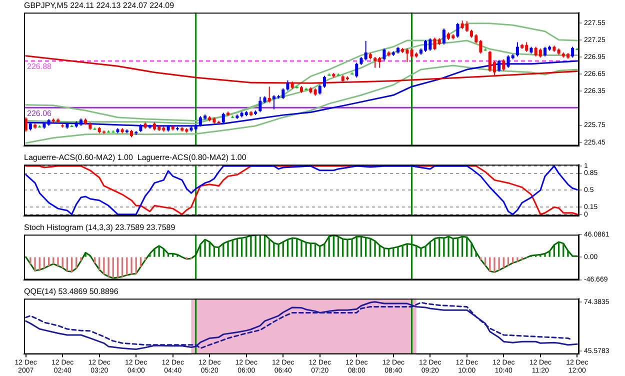 This screenshot has height=376, width=625. I want to click on chart-title: GBPJPY,M5 224.11 224.13 224.07 224.09, so click(99, 5).